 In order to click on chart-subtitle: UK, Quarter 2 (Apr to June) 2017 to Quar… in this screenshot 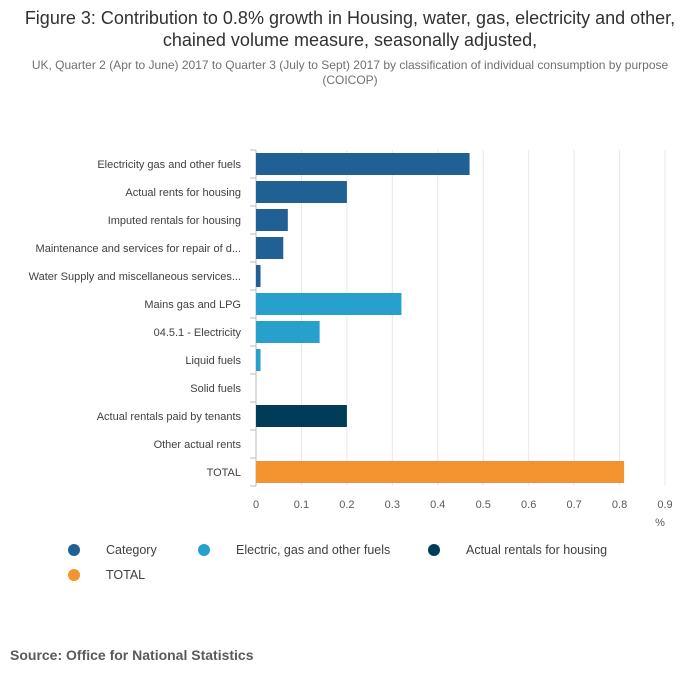, I will do `click(350, 72)`.